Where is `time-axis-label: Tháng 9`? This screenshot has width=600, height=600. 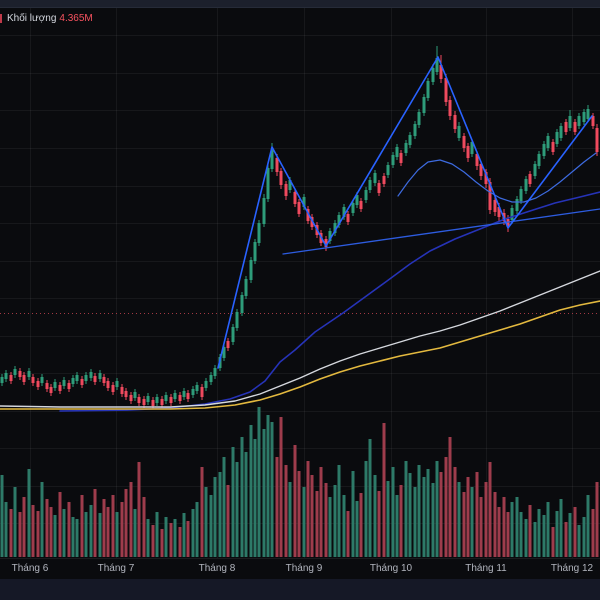 time-axis-label: Tháng 9 is located at coordinates (304, 568).